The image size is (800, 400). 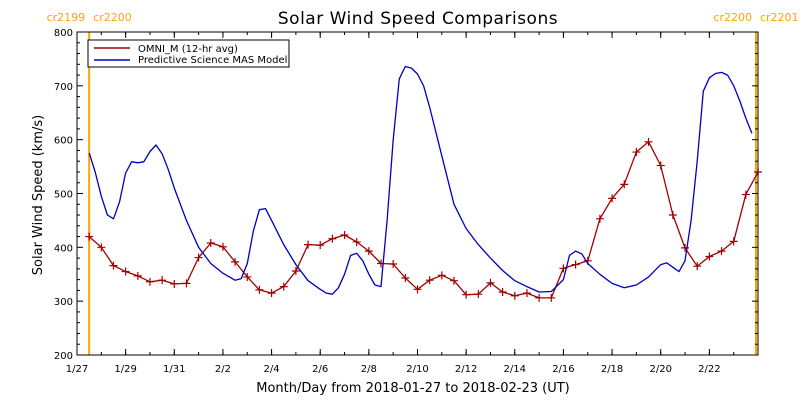 I want to click on legend-label-model: Predictive Science MAS Model, so click(x=212, y=60).